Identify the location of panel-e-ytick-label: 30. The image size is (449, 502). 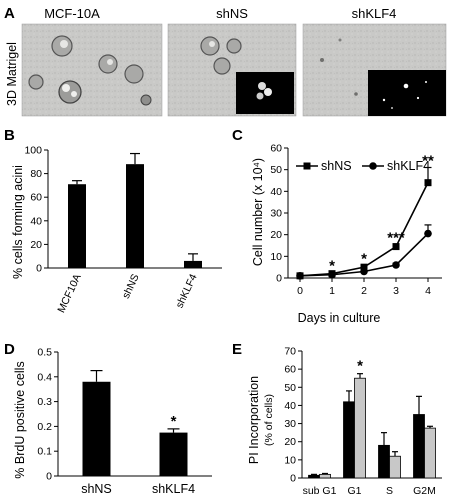
(290, 424).